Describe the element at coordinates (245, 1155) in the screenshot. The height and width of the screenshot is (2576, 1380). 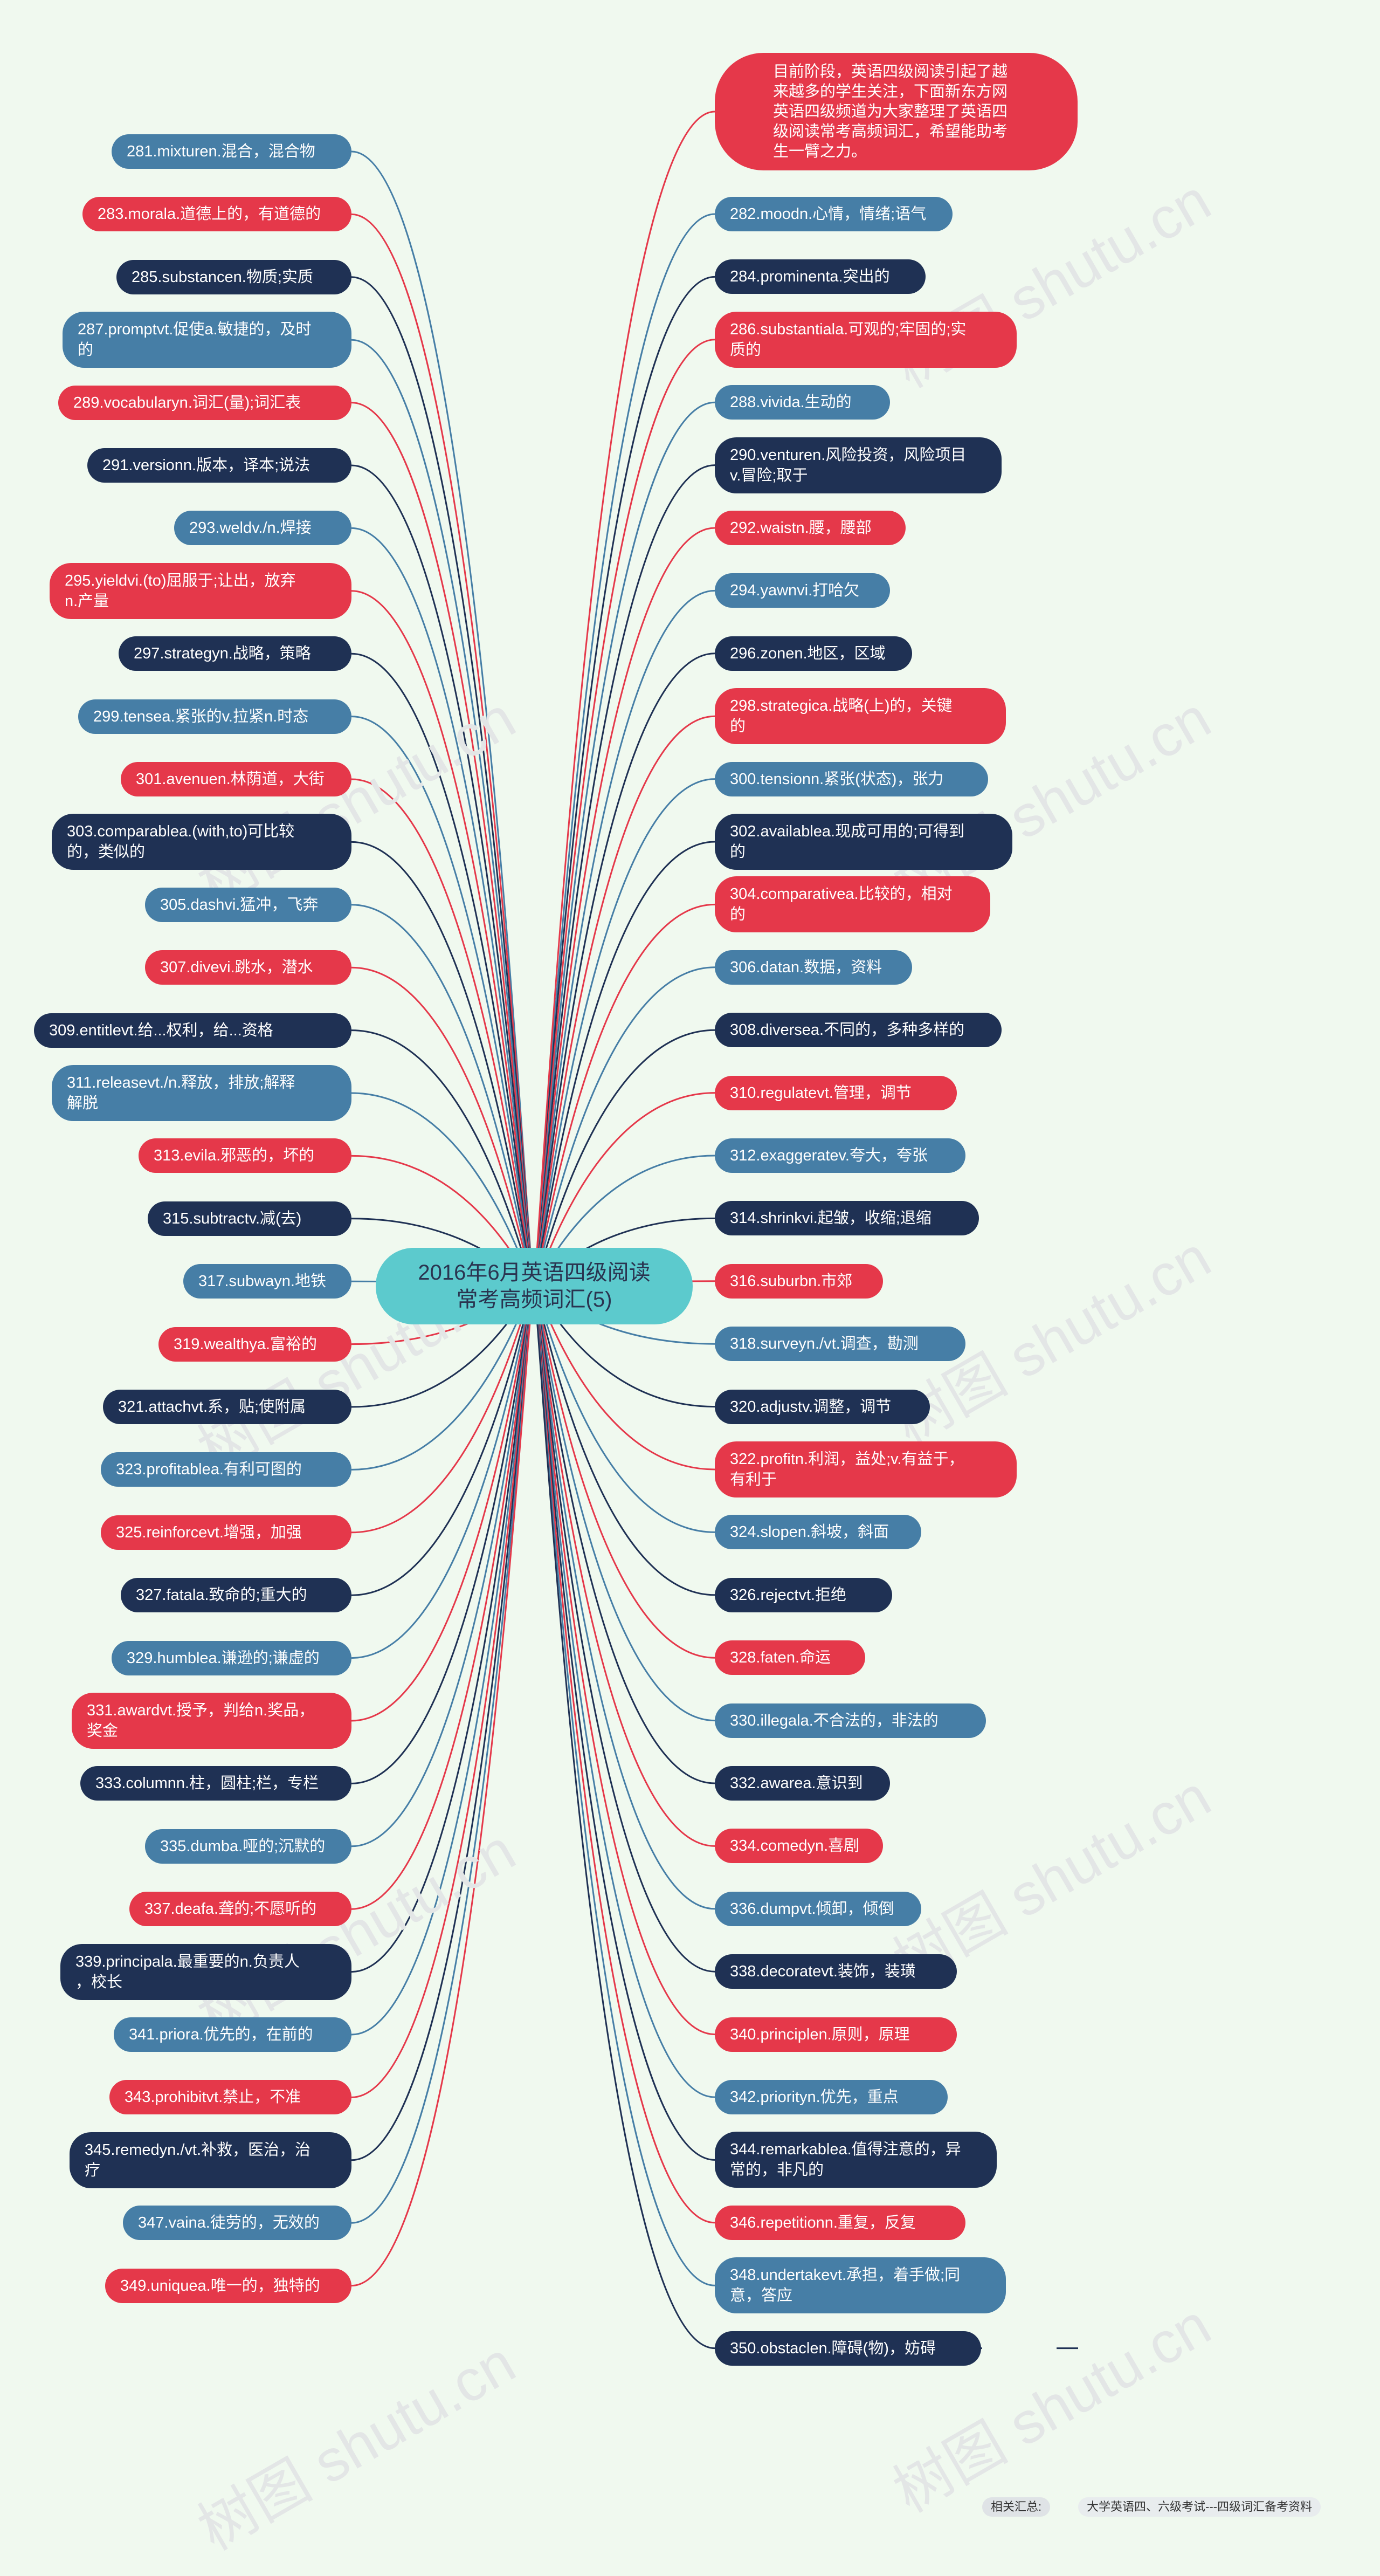
I see `word-node: 313.evila.邪恶的，坏的` at that location.